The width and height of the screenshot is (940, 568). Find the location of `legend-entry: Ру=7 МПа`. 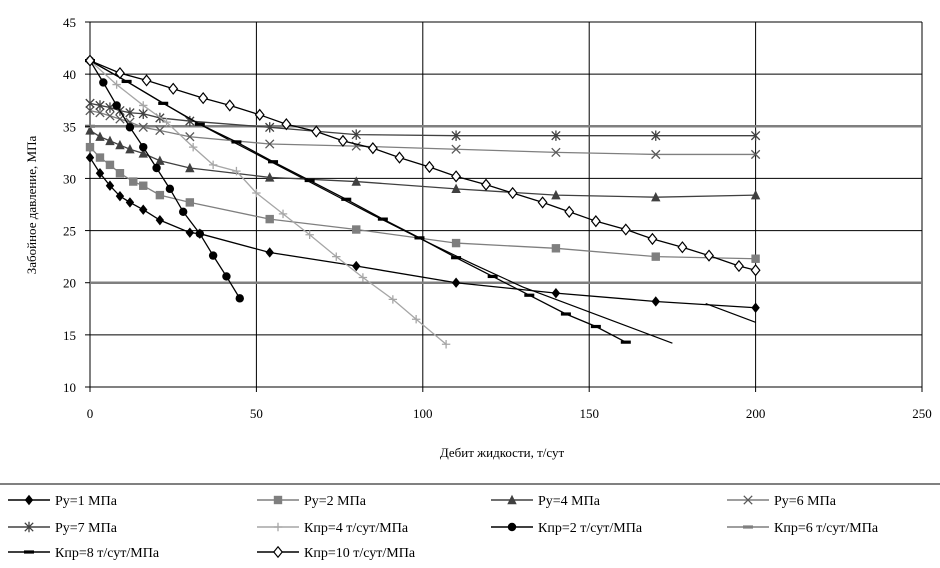

legend-entry: Ру=7 МПа is located at coordinates (63, 528).